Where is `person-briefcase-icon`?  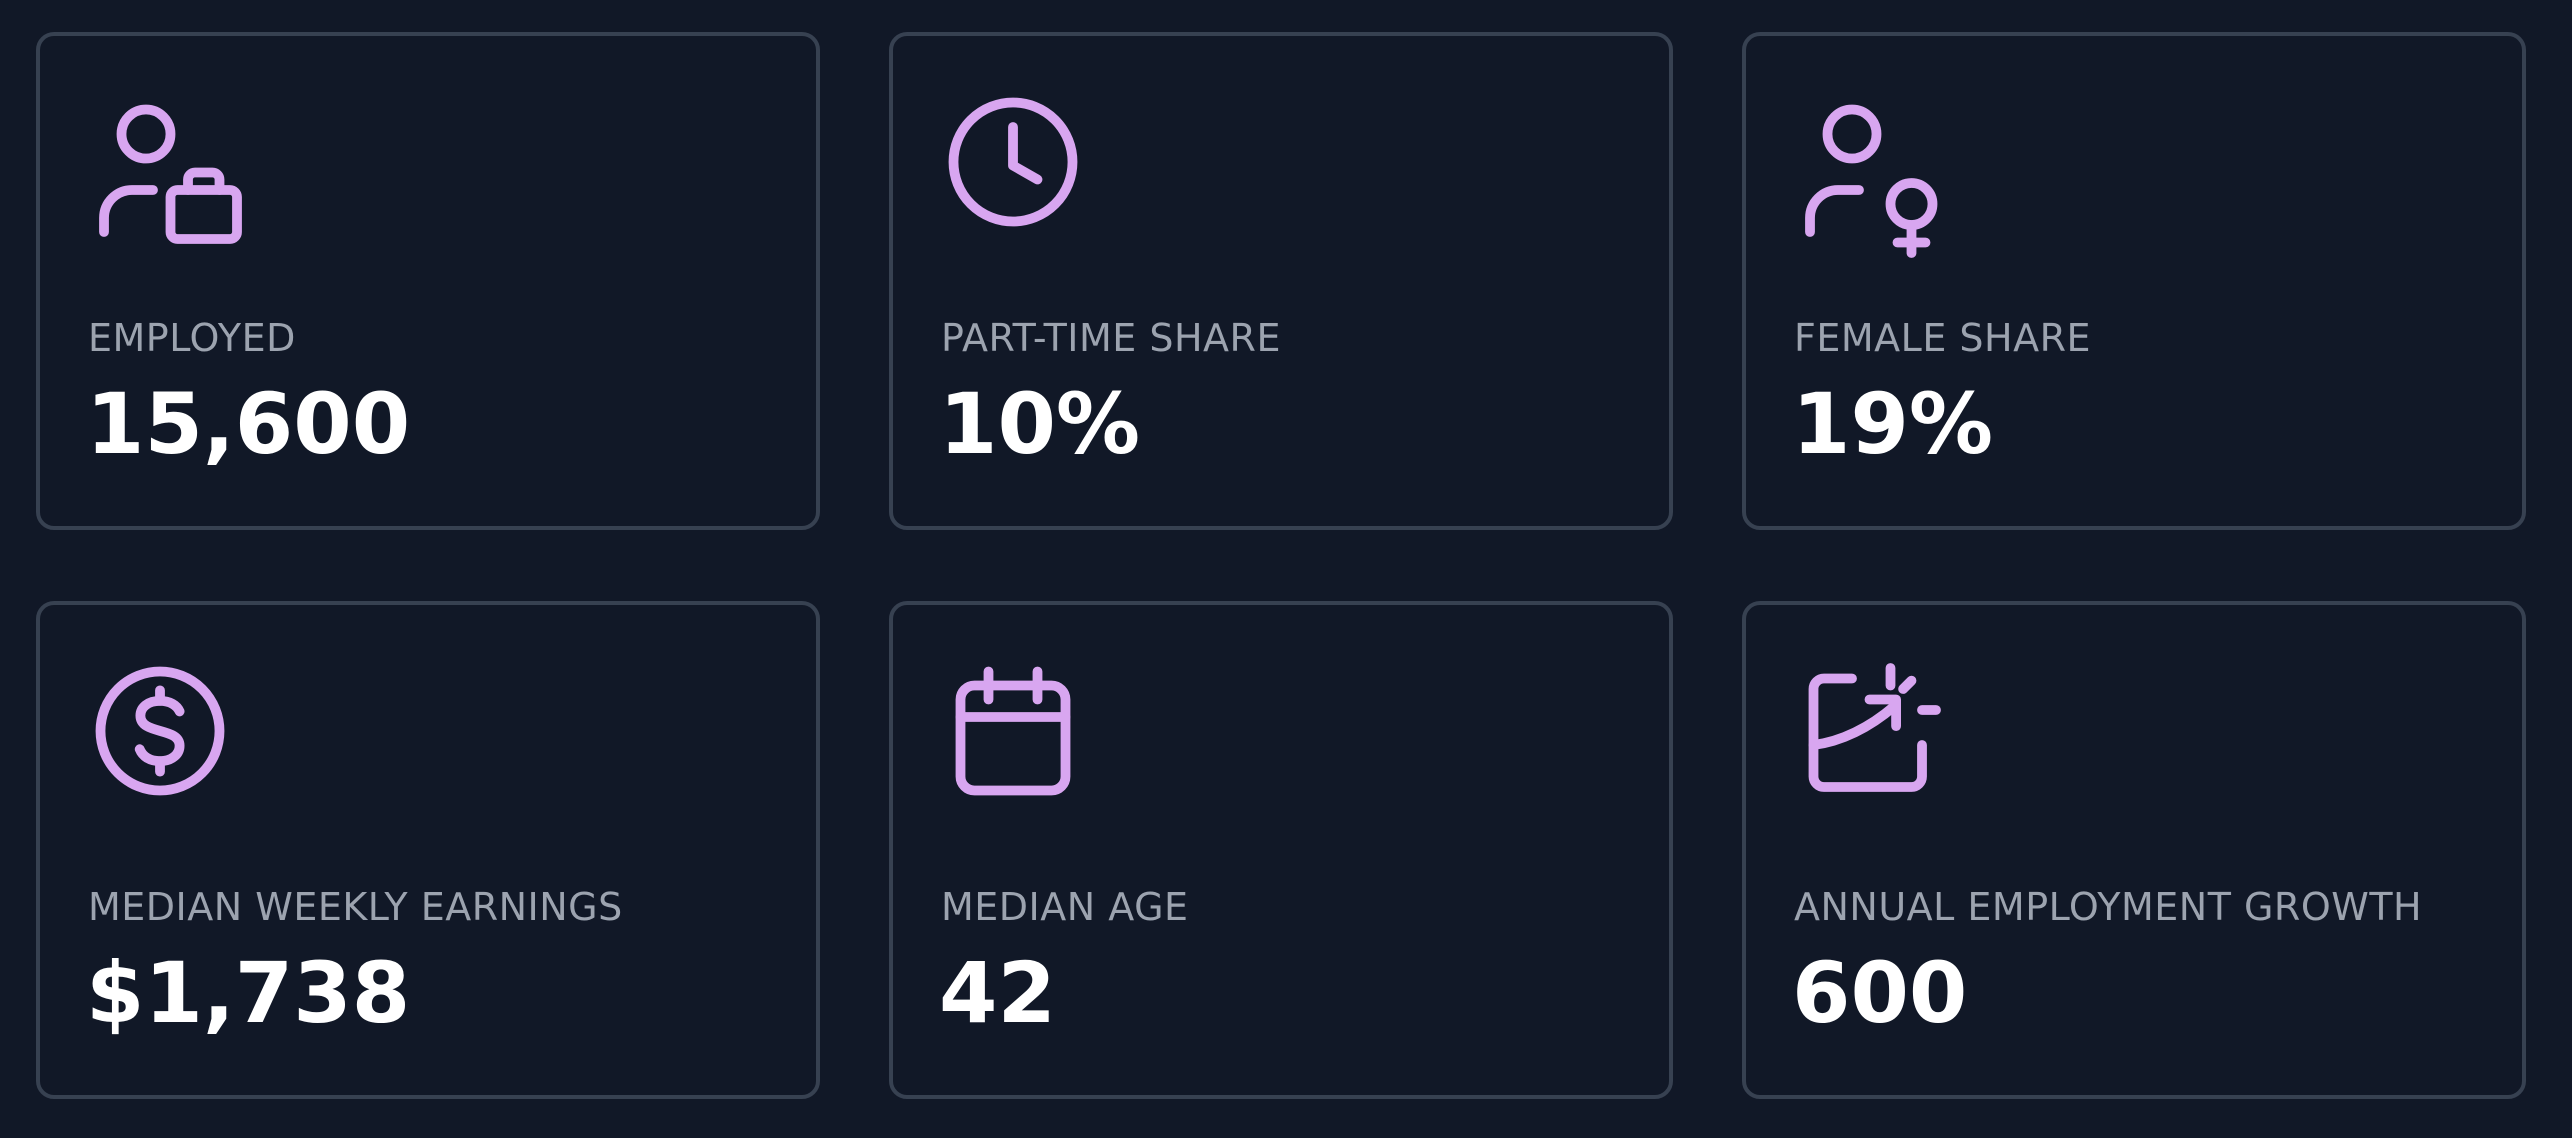 person-briefcase-icon is located at coordinates (174, 176).